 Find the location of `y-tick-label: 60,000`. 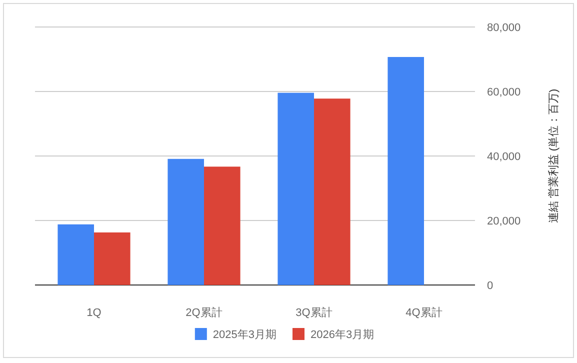

y-tick-label: 60,000 is located at coordinates (504, 92).